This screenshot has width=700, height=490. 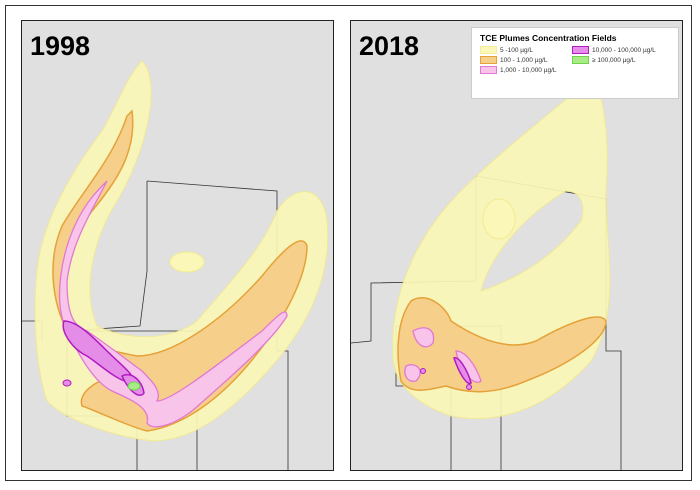 I want to click on legend-item: 100 - 1,000 µg/L, so click(x=526, y=60).